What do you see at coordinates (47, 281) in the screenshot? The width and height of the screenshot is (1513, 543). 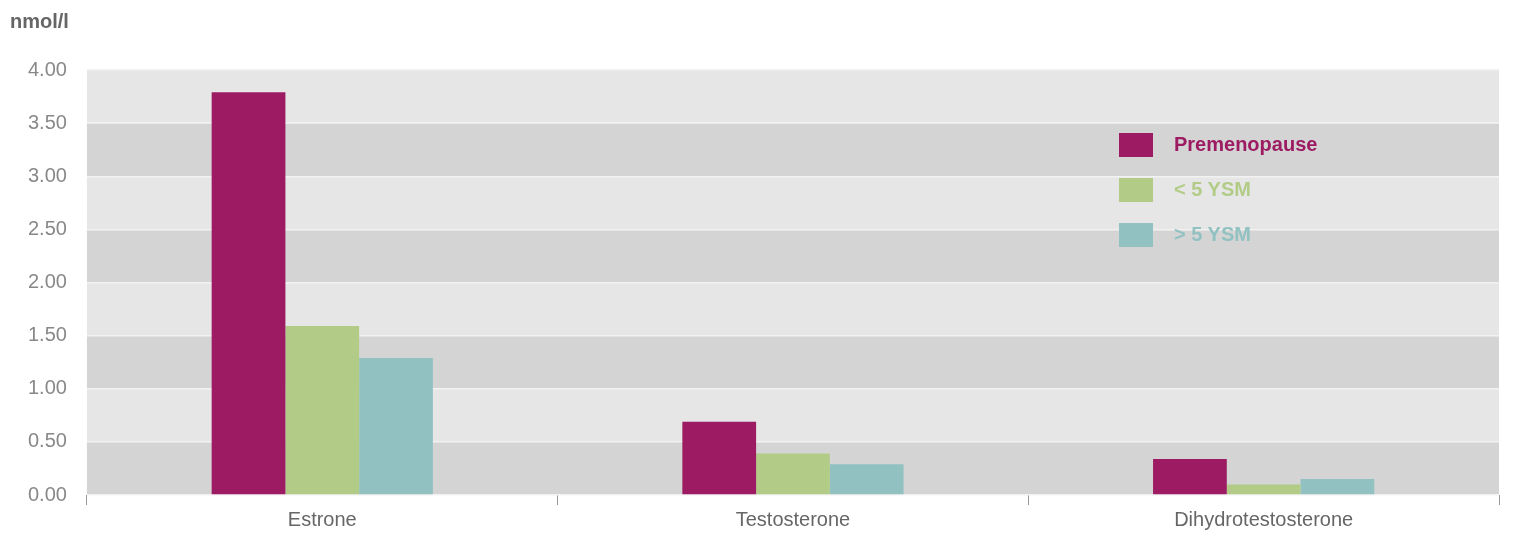 I see `y-tick-label: 2.00` at bounding box center [47, 281].